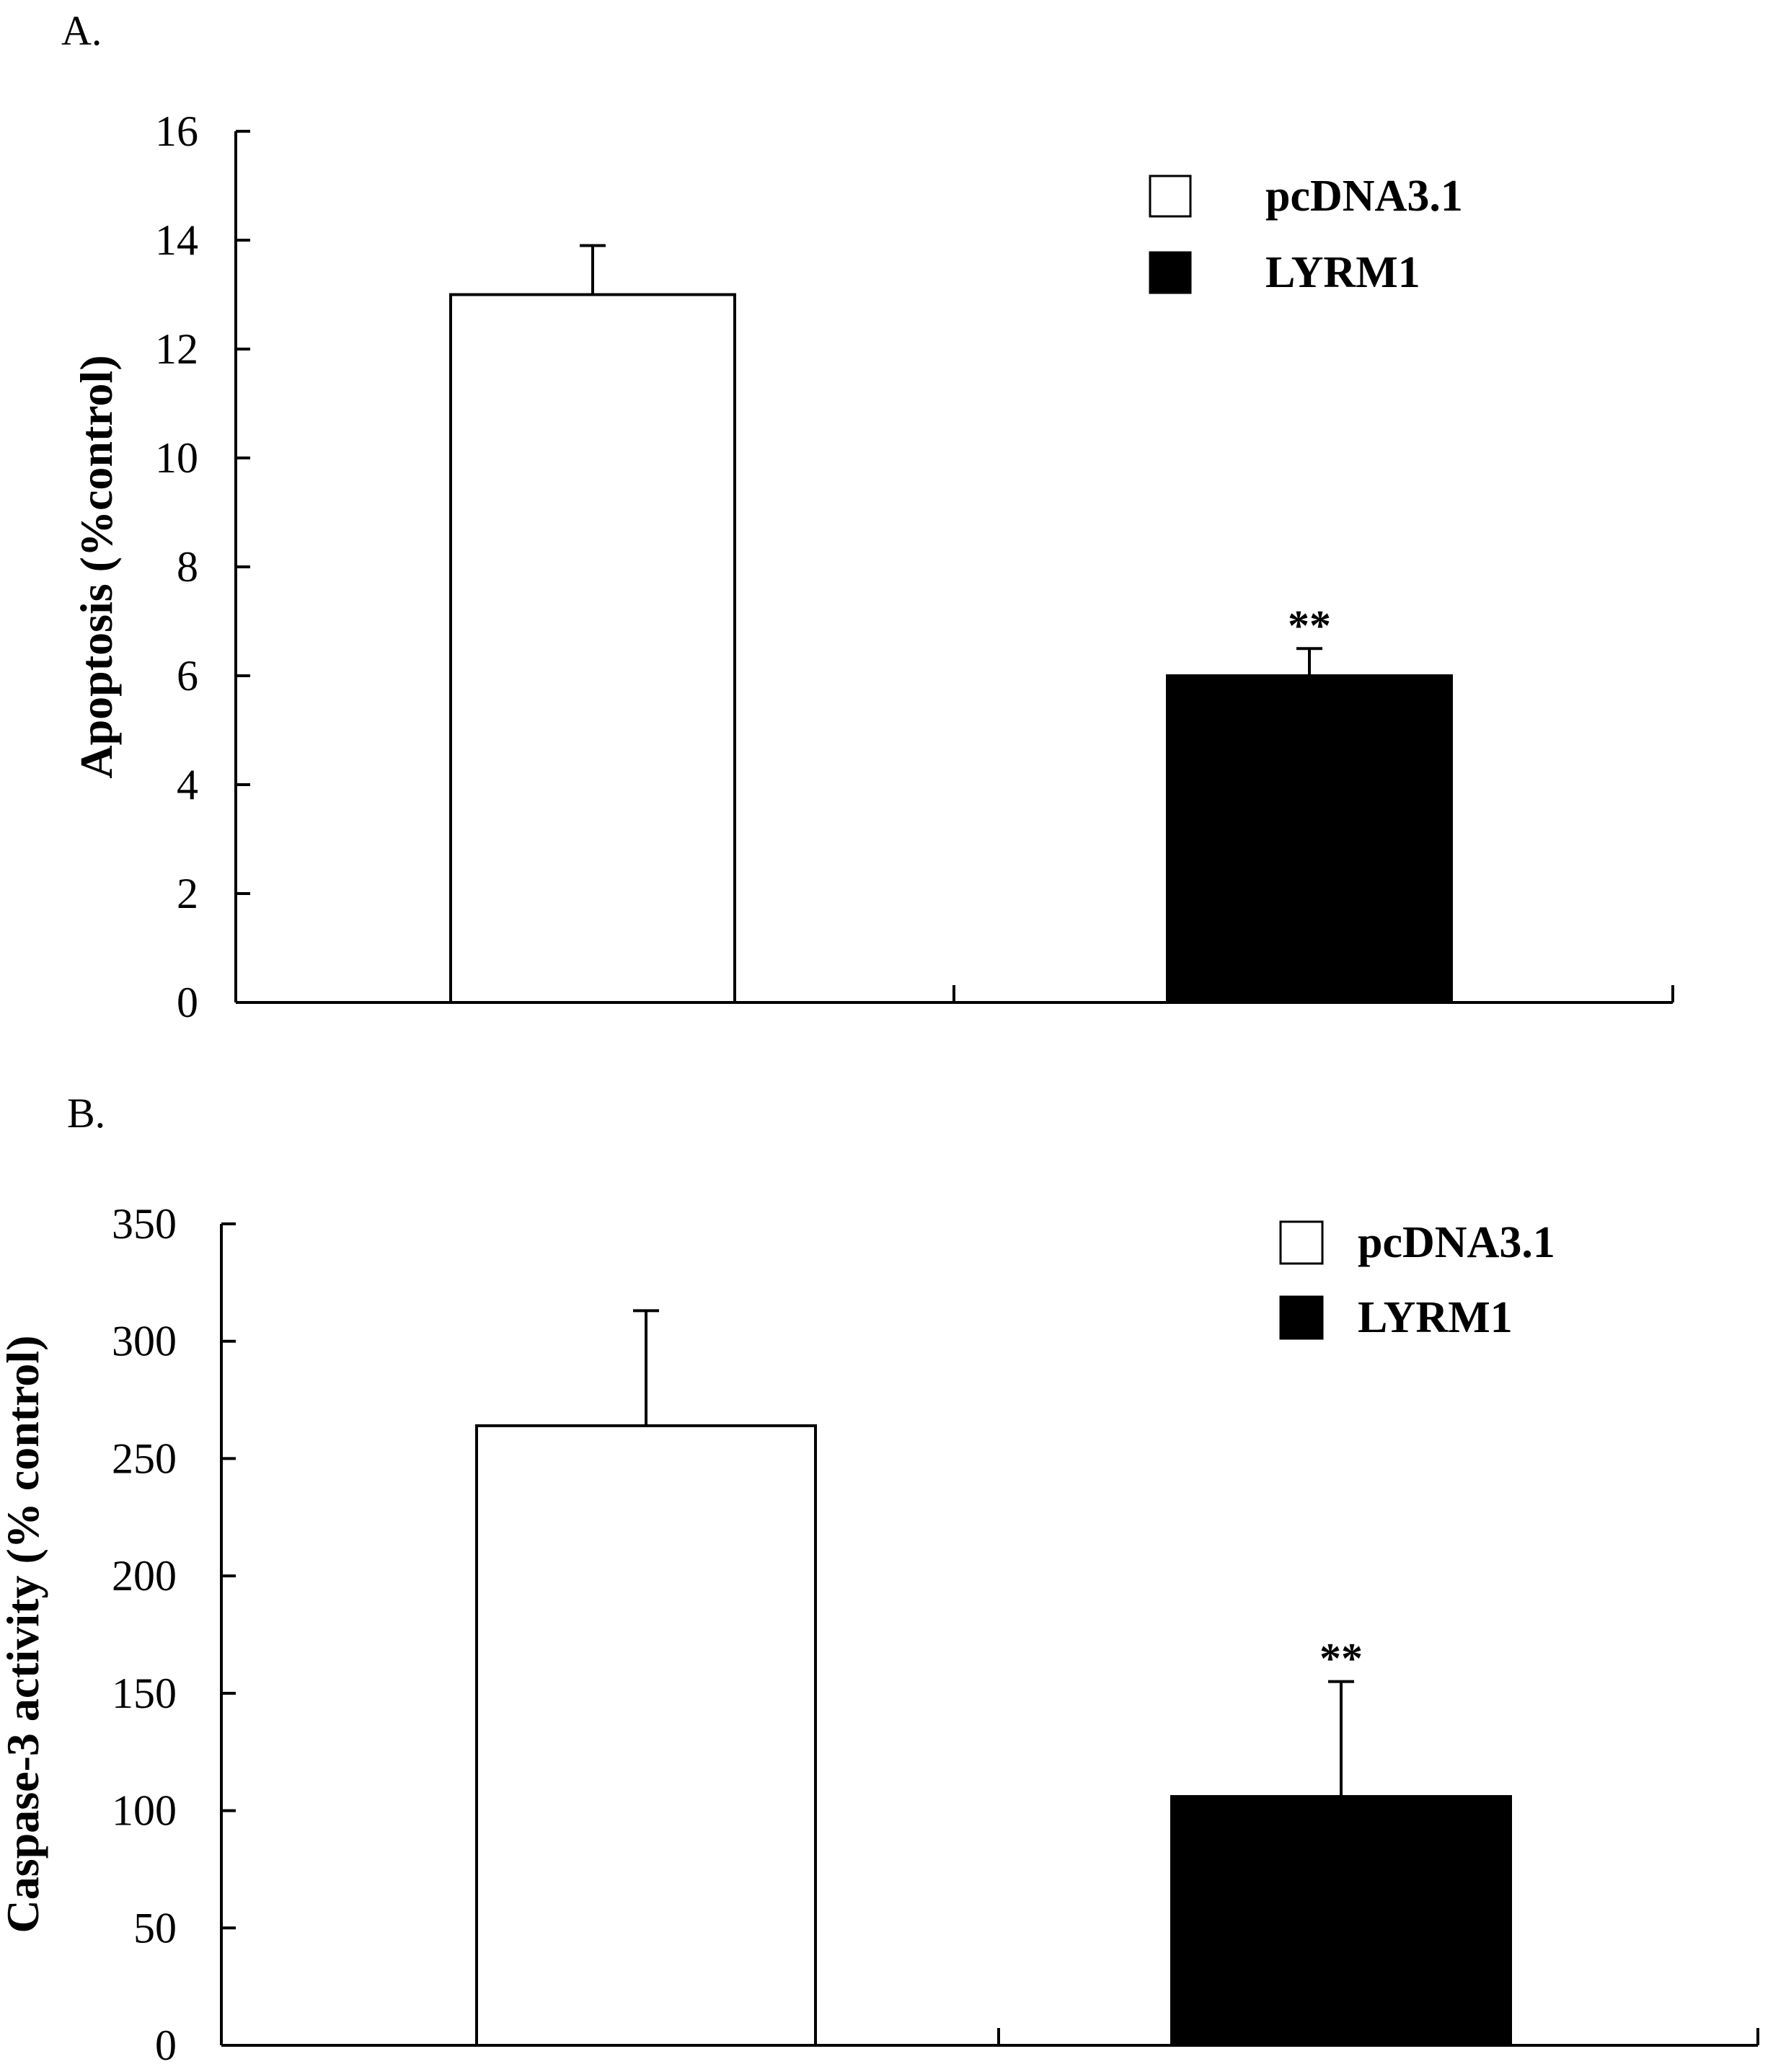 The width and height of the screenshot is (1786, 2072). What do you see at coordinates (187, 893) in the screenshot?
I see `y-tick-label: 2` at bounding box center [187, 893].